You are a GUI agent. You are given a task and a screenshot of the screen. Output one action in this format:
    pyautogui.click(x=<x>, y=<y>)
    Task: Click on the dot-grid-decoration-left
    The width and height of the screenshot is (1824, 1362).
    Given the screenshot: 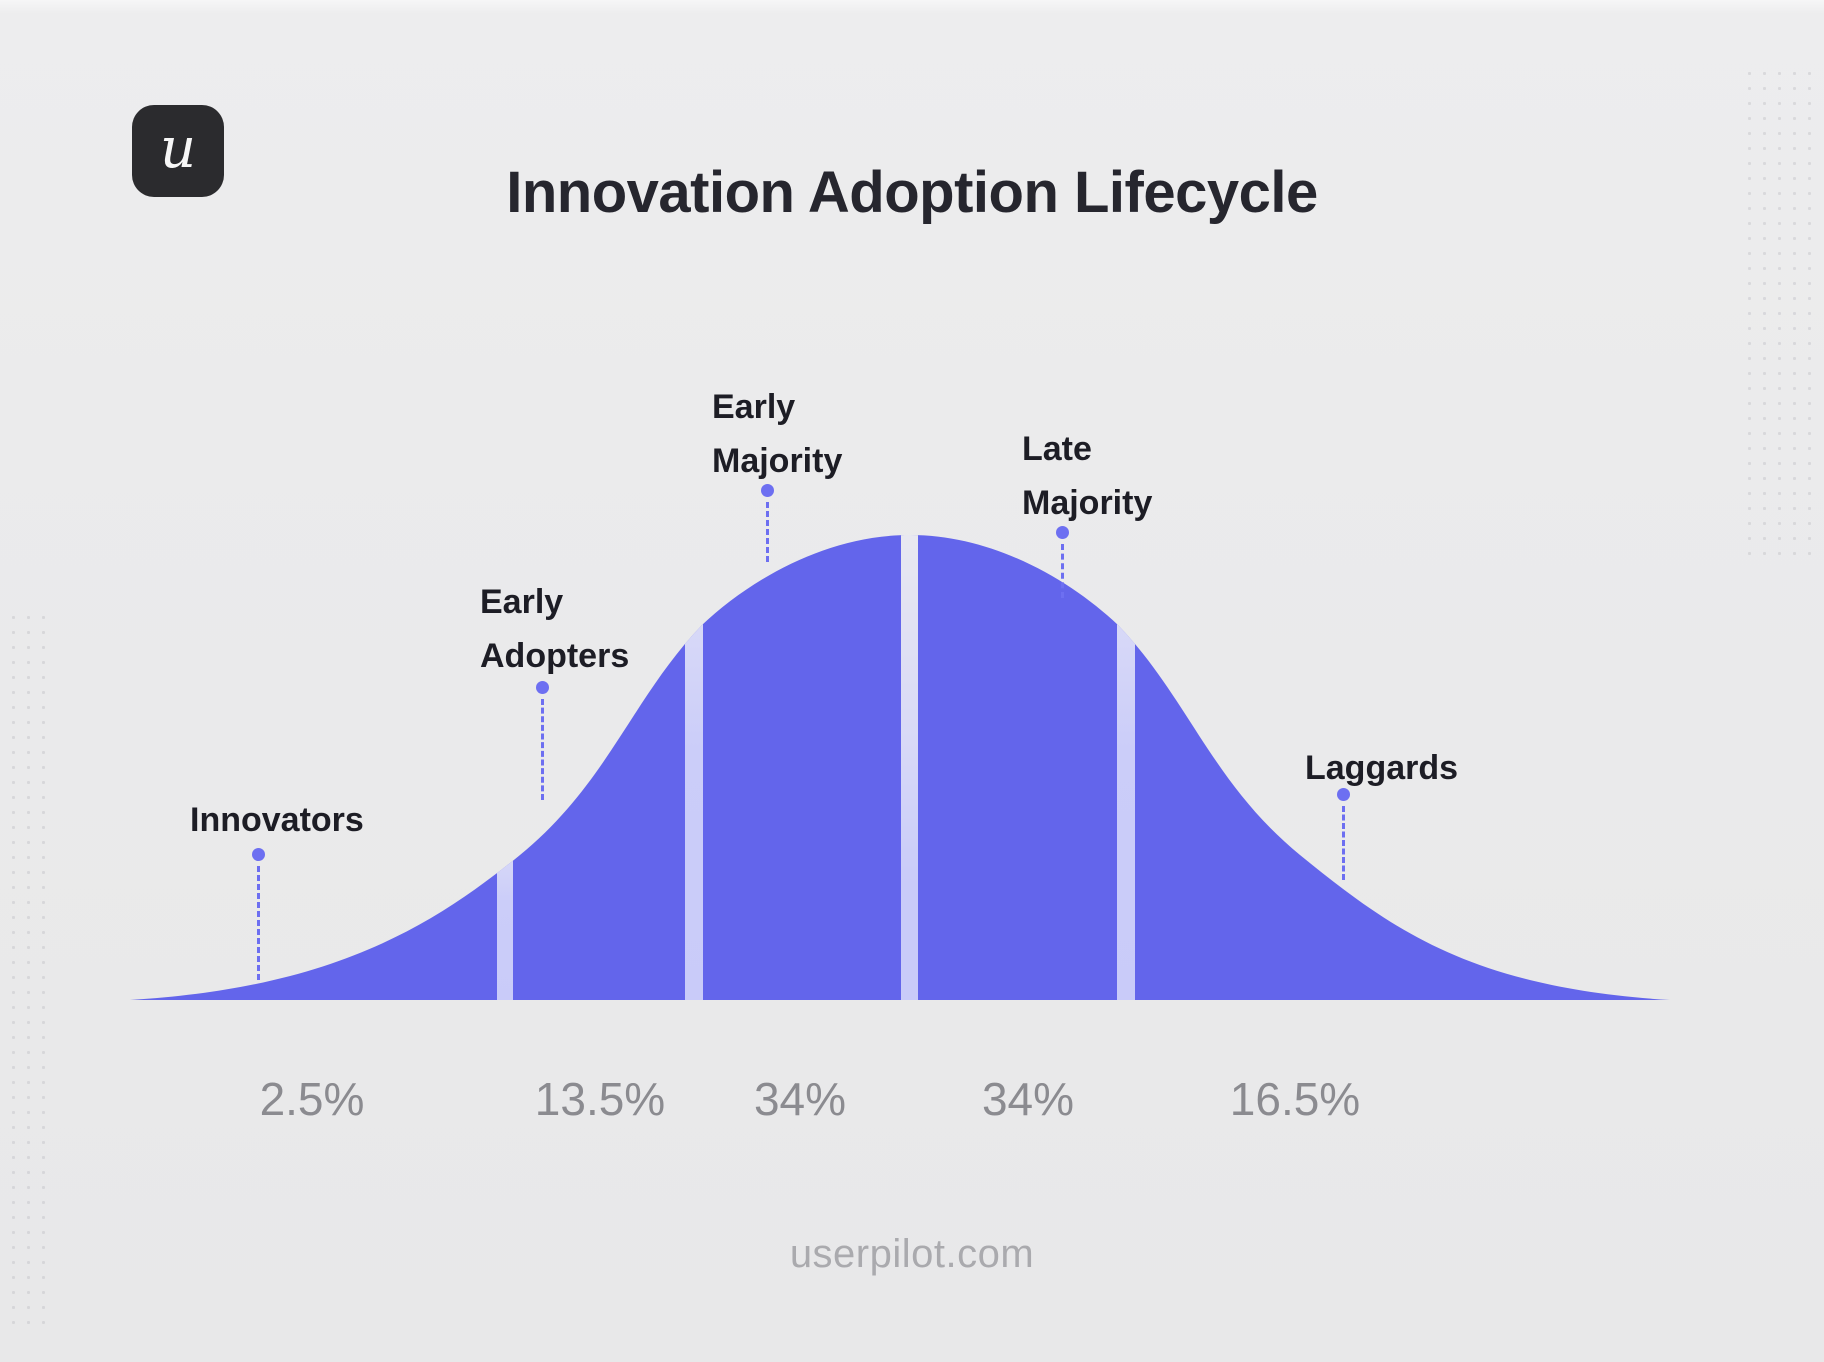 What is the action you would take?
    pyautogui.click(x=29, y=972)
    